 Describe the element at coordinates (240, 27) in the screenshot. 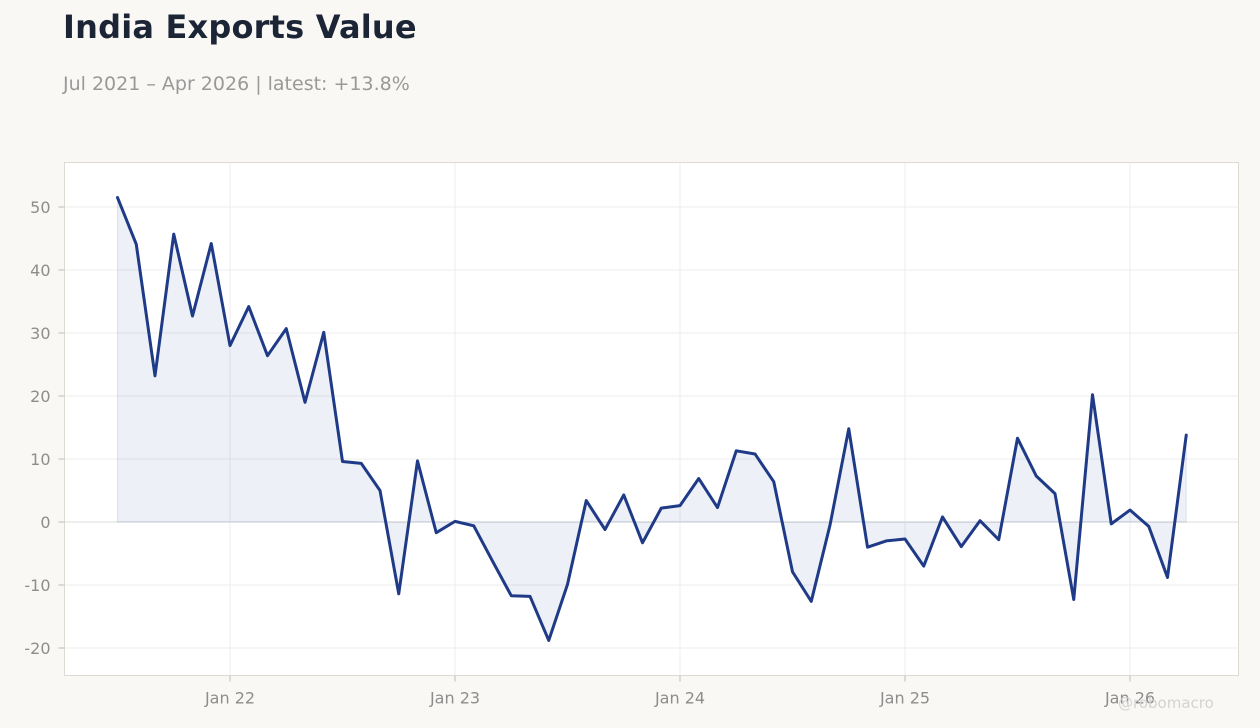

I see `chart-title: India Exports Value` at that location.